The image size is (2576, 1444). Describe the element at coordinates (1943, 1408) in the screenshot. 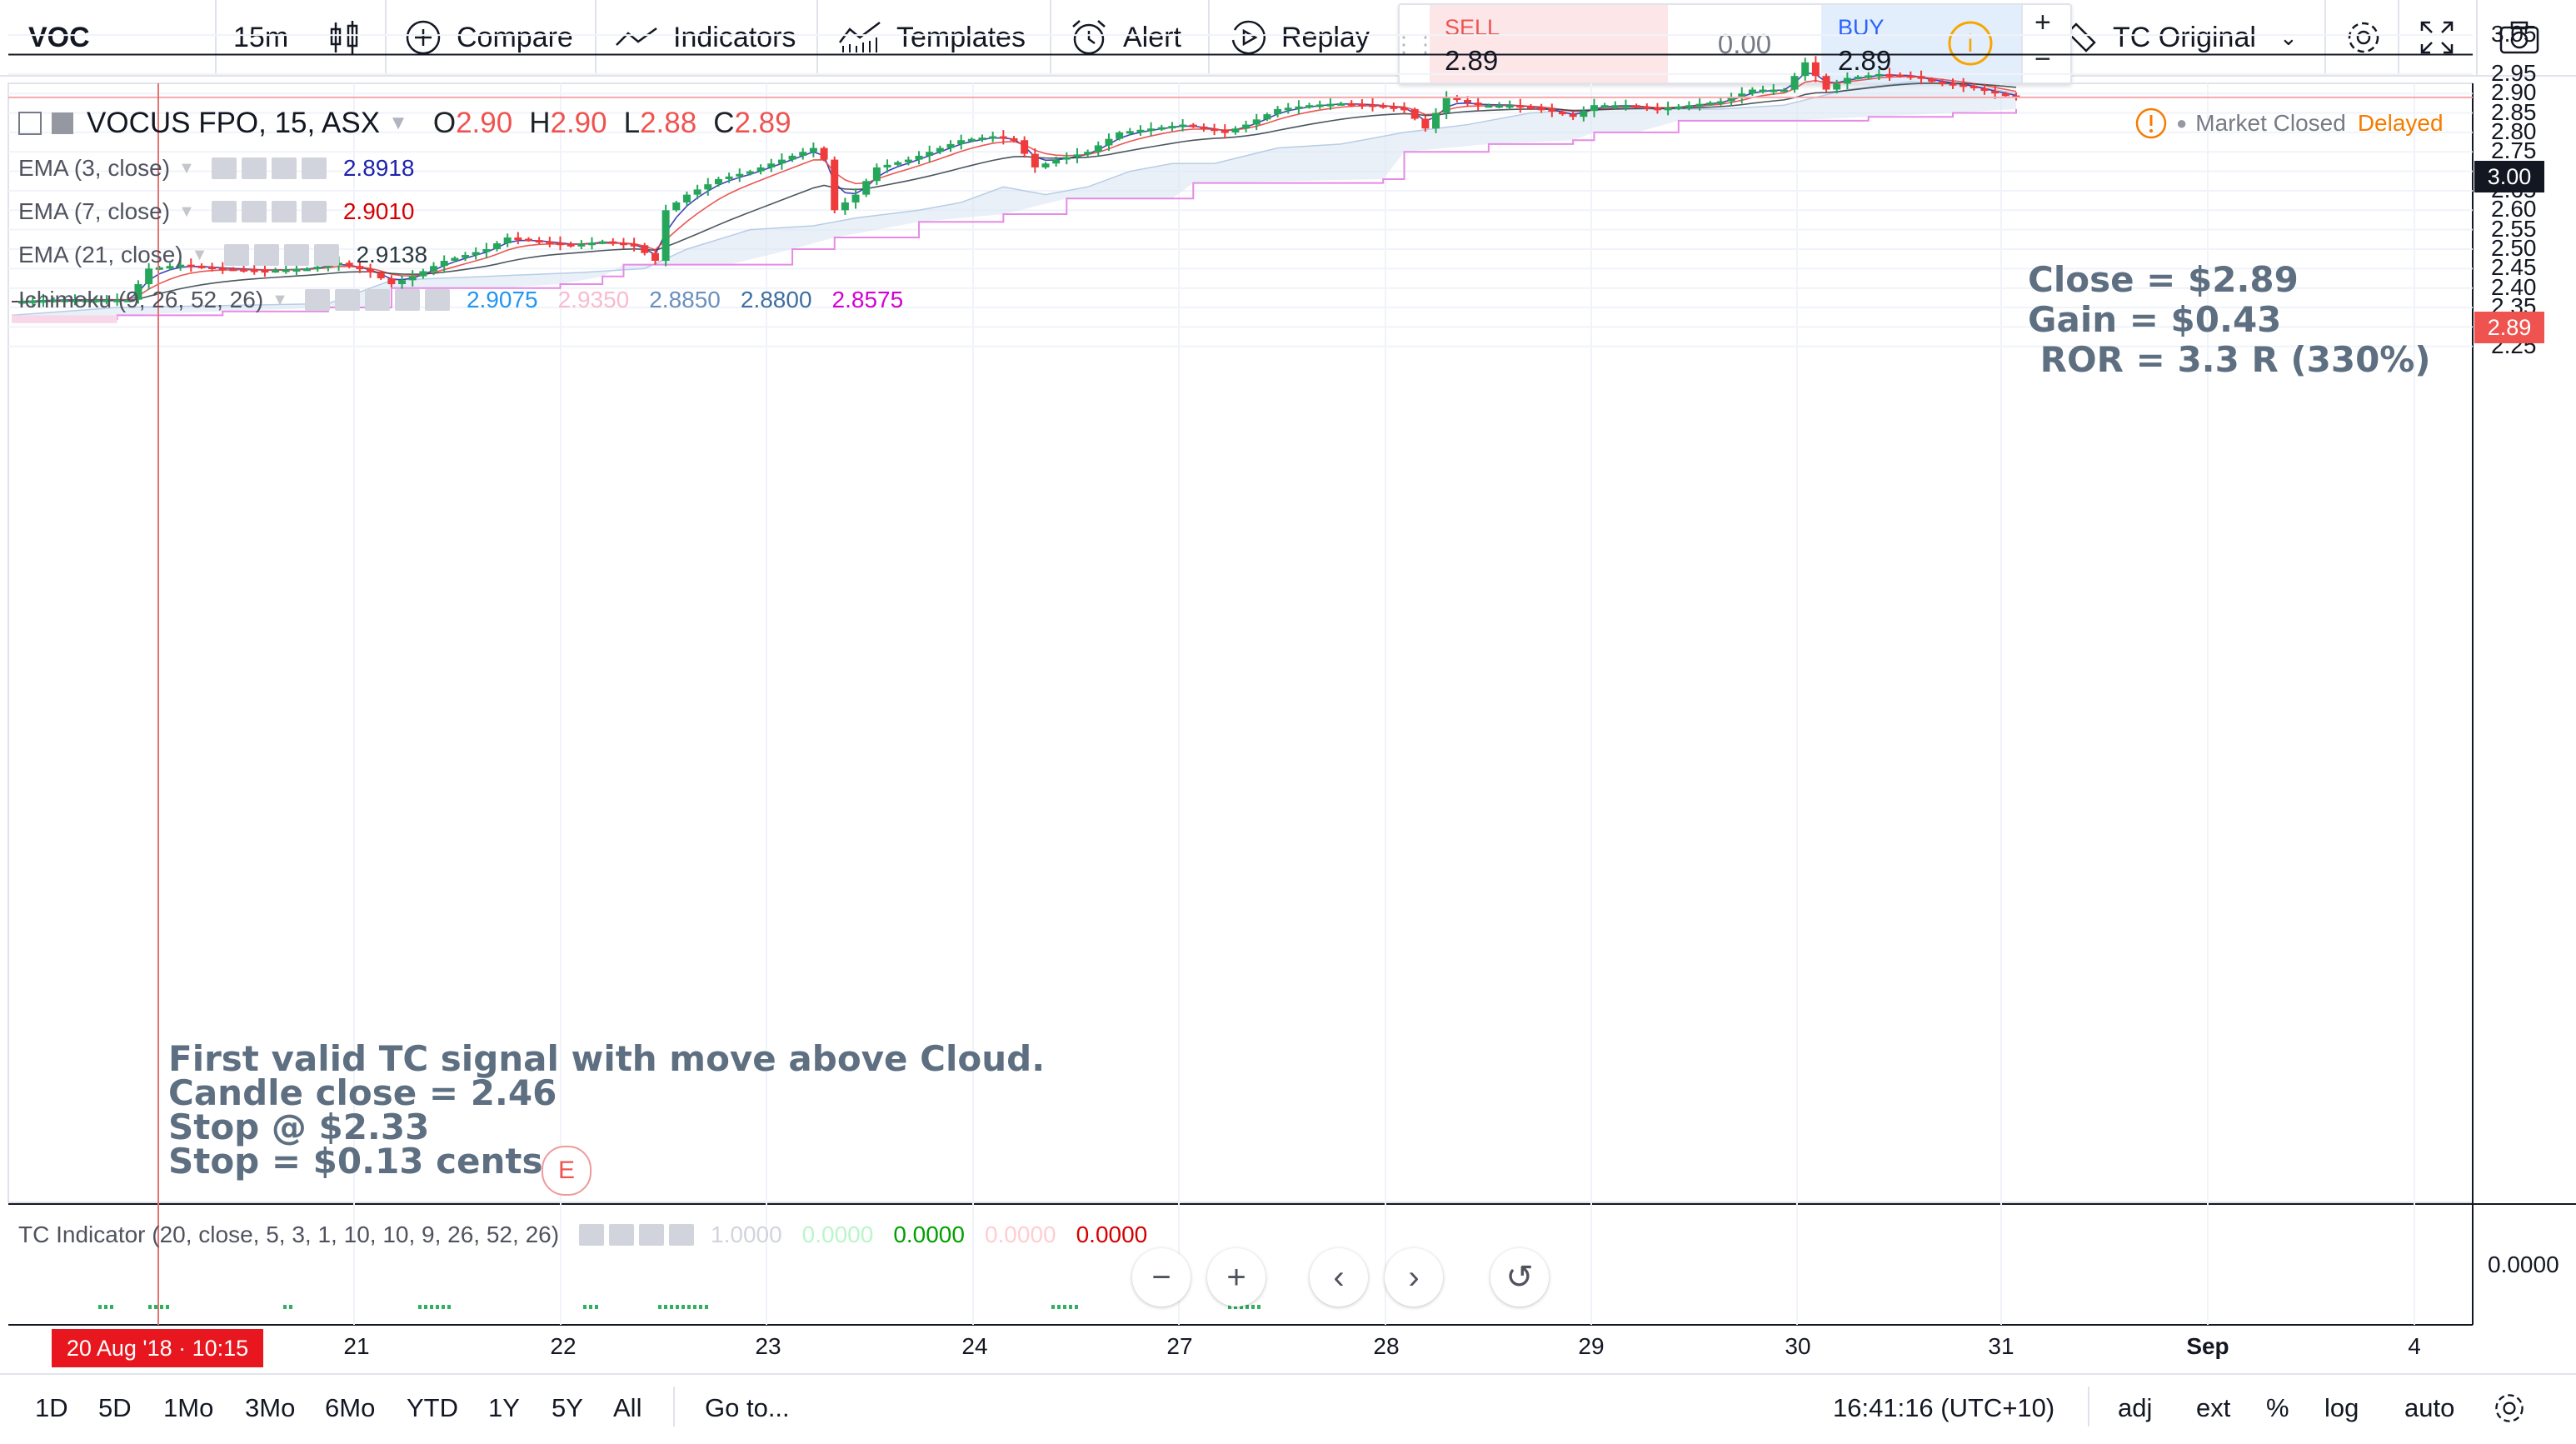

I see `clock: 16:41:16 (UTC+10)` at that location.